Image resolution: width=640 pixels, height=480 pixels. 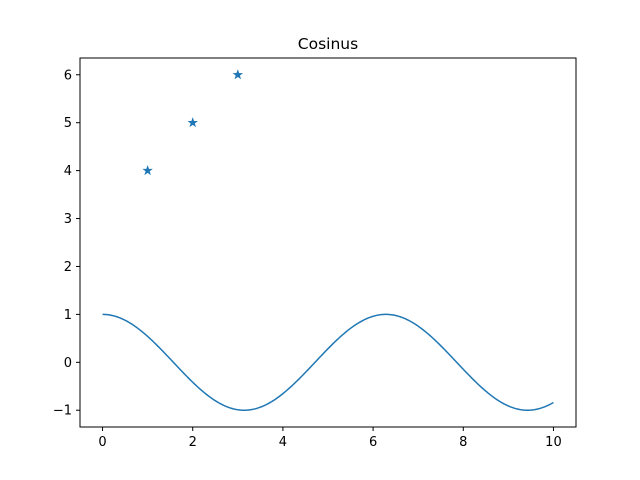 What do you see at coordinates (463, 442) in the screenshot?
I see `x-tick-label: 8` at bounding box center [463, 442].